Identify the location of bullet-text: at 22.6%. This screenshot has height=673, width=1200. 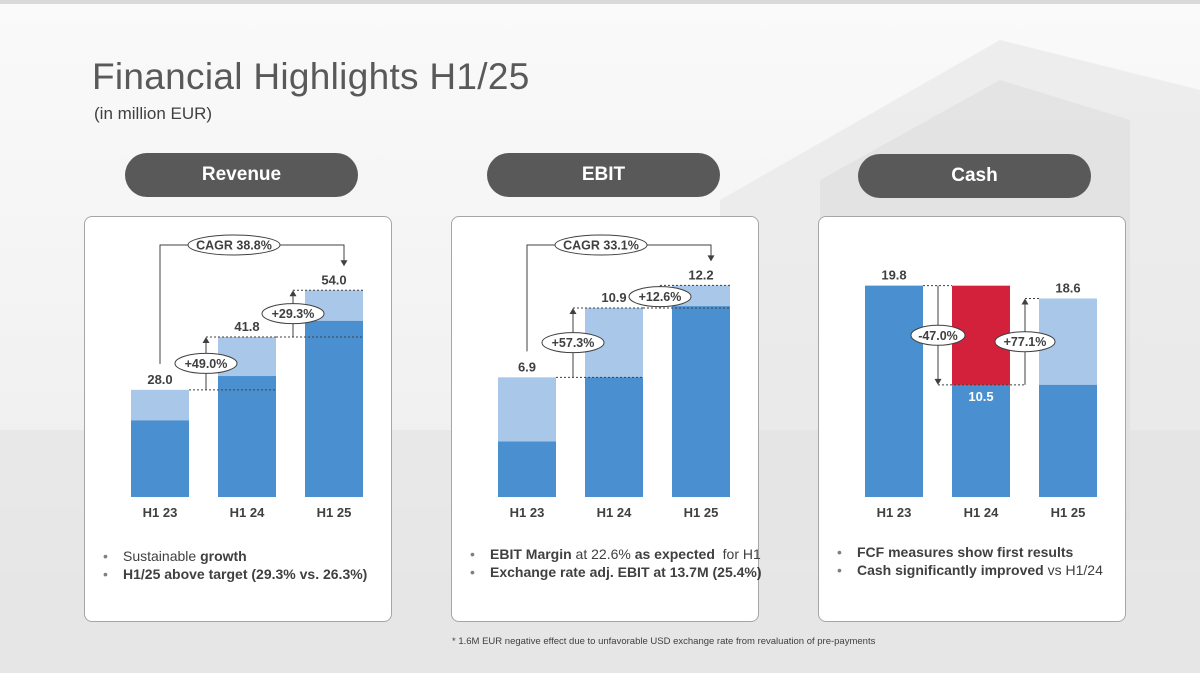
(603, 554).